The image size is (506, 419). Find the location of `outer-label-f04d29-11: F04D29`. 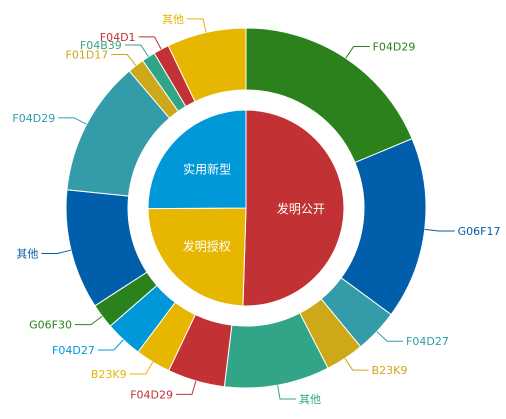

outer-label-f04d29-11: F04D29 is located at coordinates (33, 118).